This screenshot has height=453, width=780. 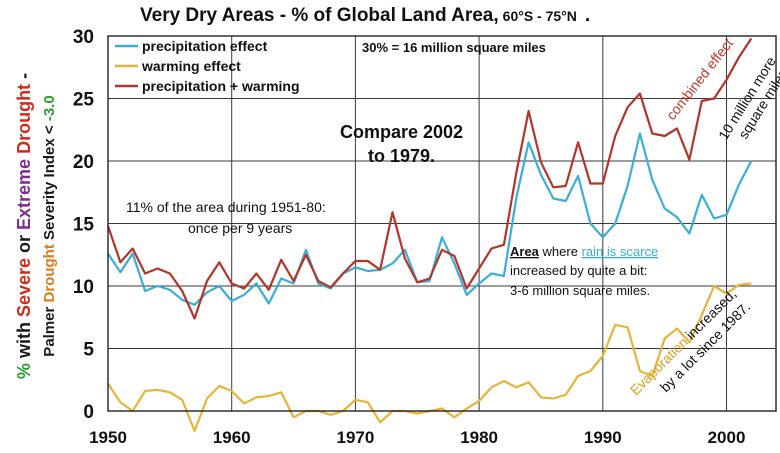 What do you see at coordinates (108, 437) in the screenshot?
I see `x-tick-label: 1950` at bounding box center [108, 437].